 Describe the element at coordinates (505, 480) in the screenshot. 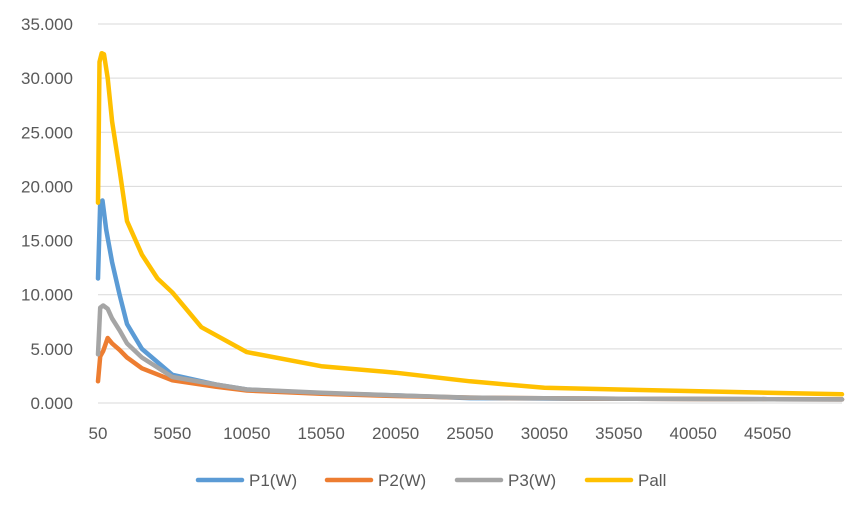

I see `legend-item: P3(W)` at that location.